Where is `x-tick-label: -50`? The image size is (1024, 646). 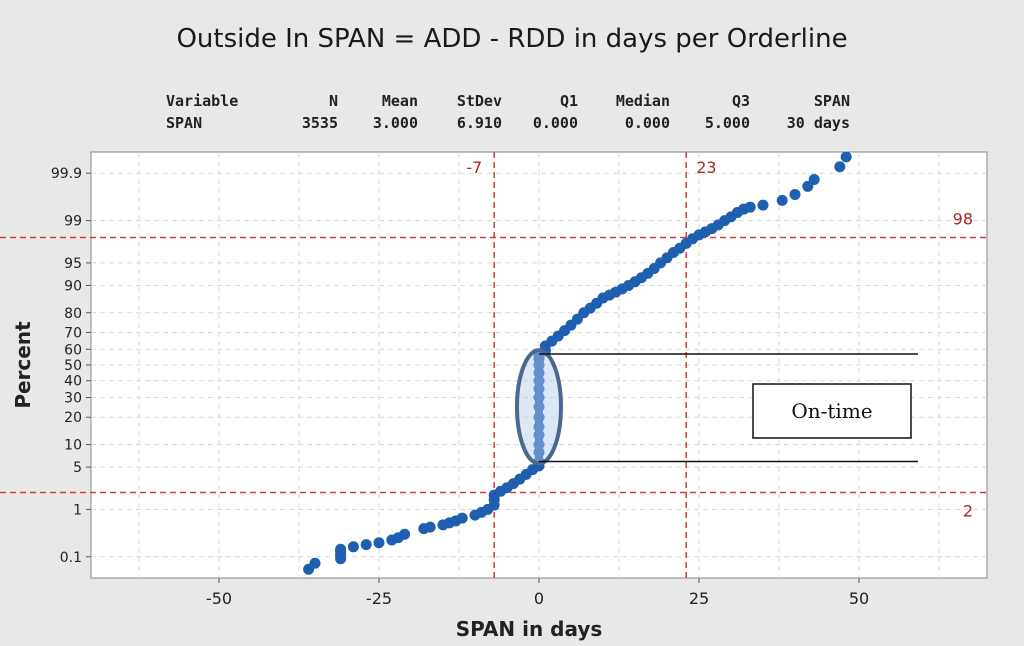 x-tick-label: -50 is located at coordinates (219, 598).